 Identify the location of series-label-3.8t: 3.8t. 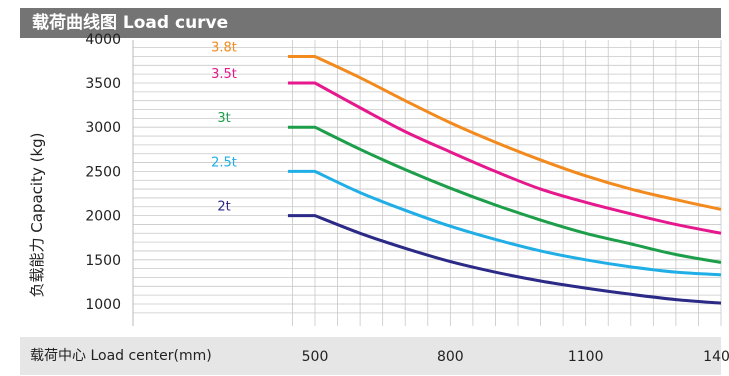
(224, 47).